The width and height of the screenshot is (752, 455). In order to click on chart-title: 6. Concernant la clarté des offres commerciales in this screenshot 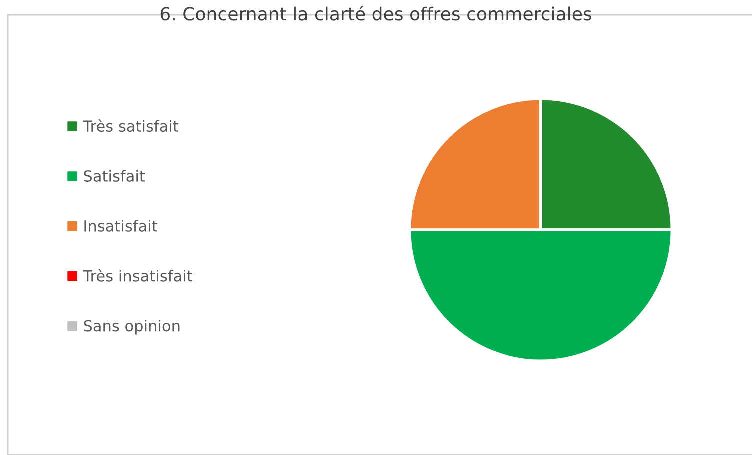, I will do `click(376, 13)`.